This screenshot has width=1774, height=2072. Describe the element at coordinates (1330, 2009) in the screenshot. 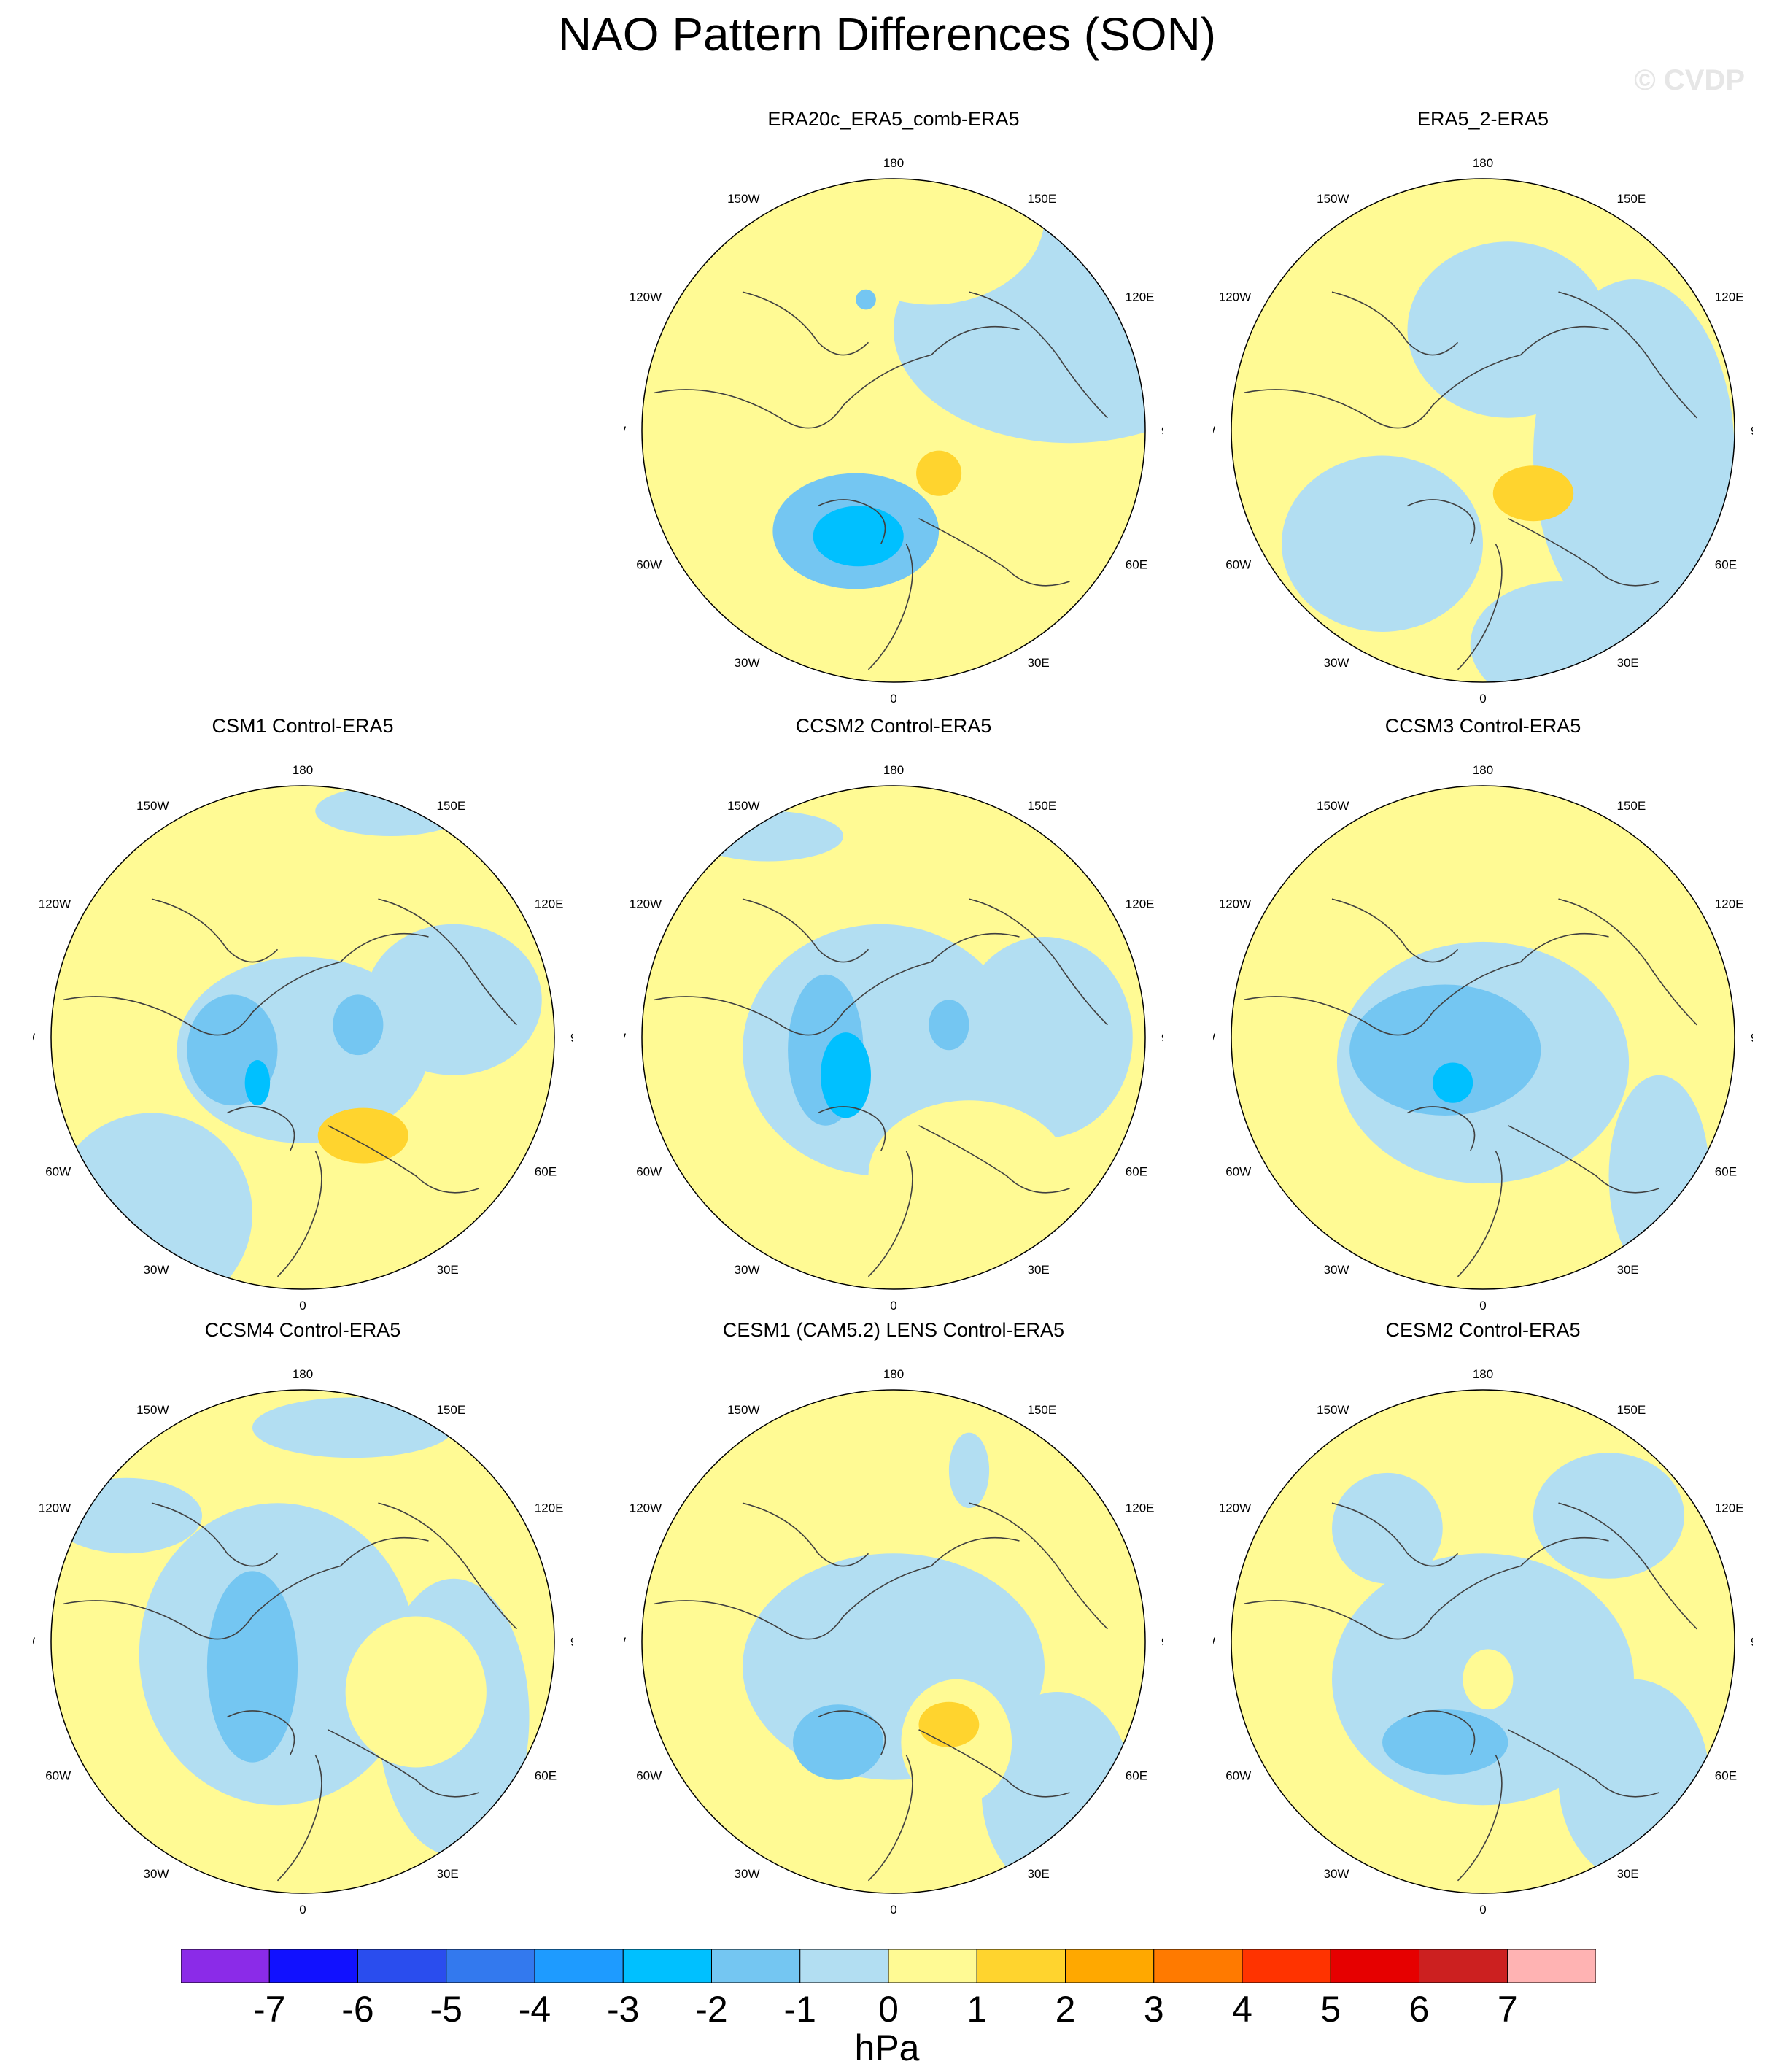

I see `colorbar-tick-label: 5` at that location.